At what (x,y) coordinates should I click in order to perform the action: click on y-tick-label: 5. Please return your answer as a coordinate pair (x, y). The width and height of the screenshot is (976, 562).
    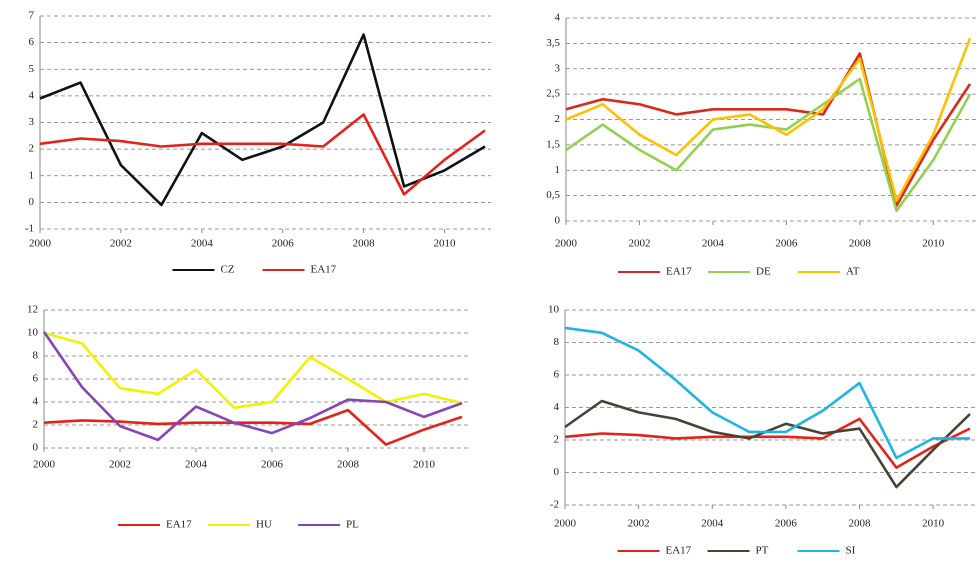
    Looking at the image, I should click on (32, 69).